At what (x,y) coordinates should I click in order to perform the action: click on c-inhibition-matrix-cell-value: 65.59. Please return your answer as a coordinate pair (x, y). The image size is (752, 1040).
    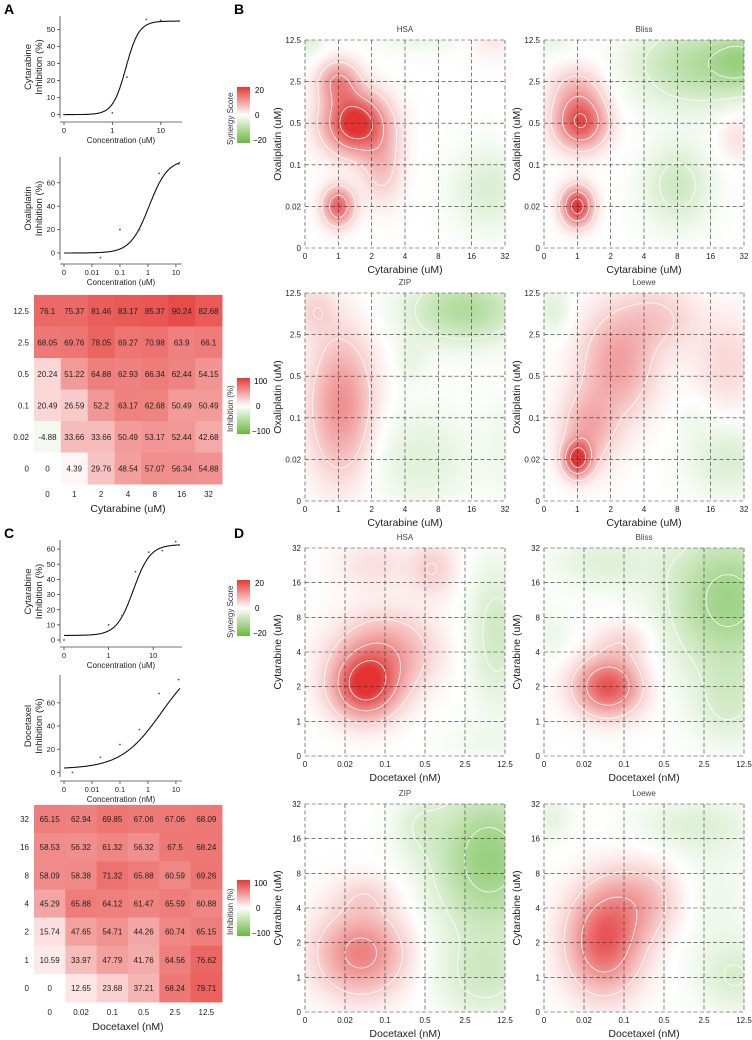
    Looking at the image, I should click on (175, 904).